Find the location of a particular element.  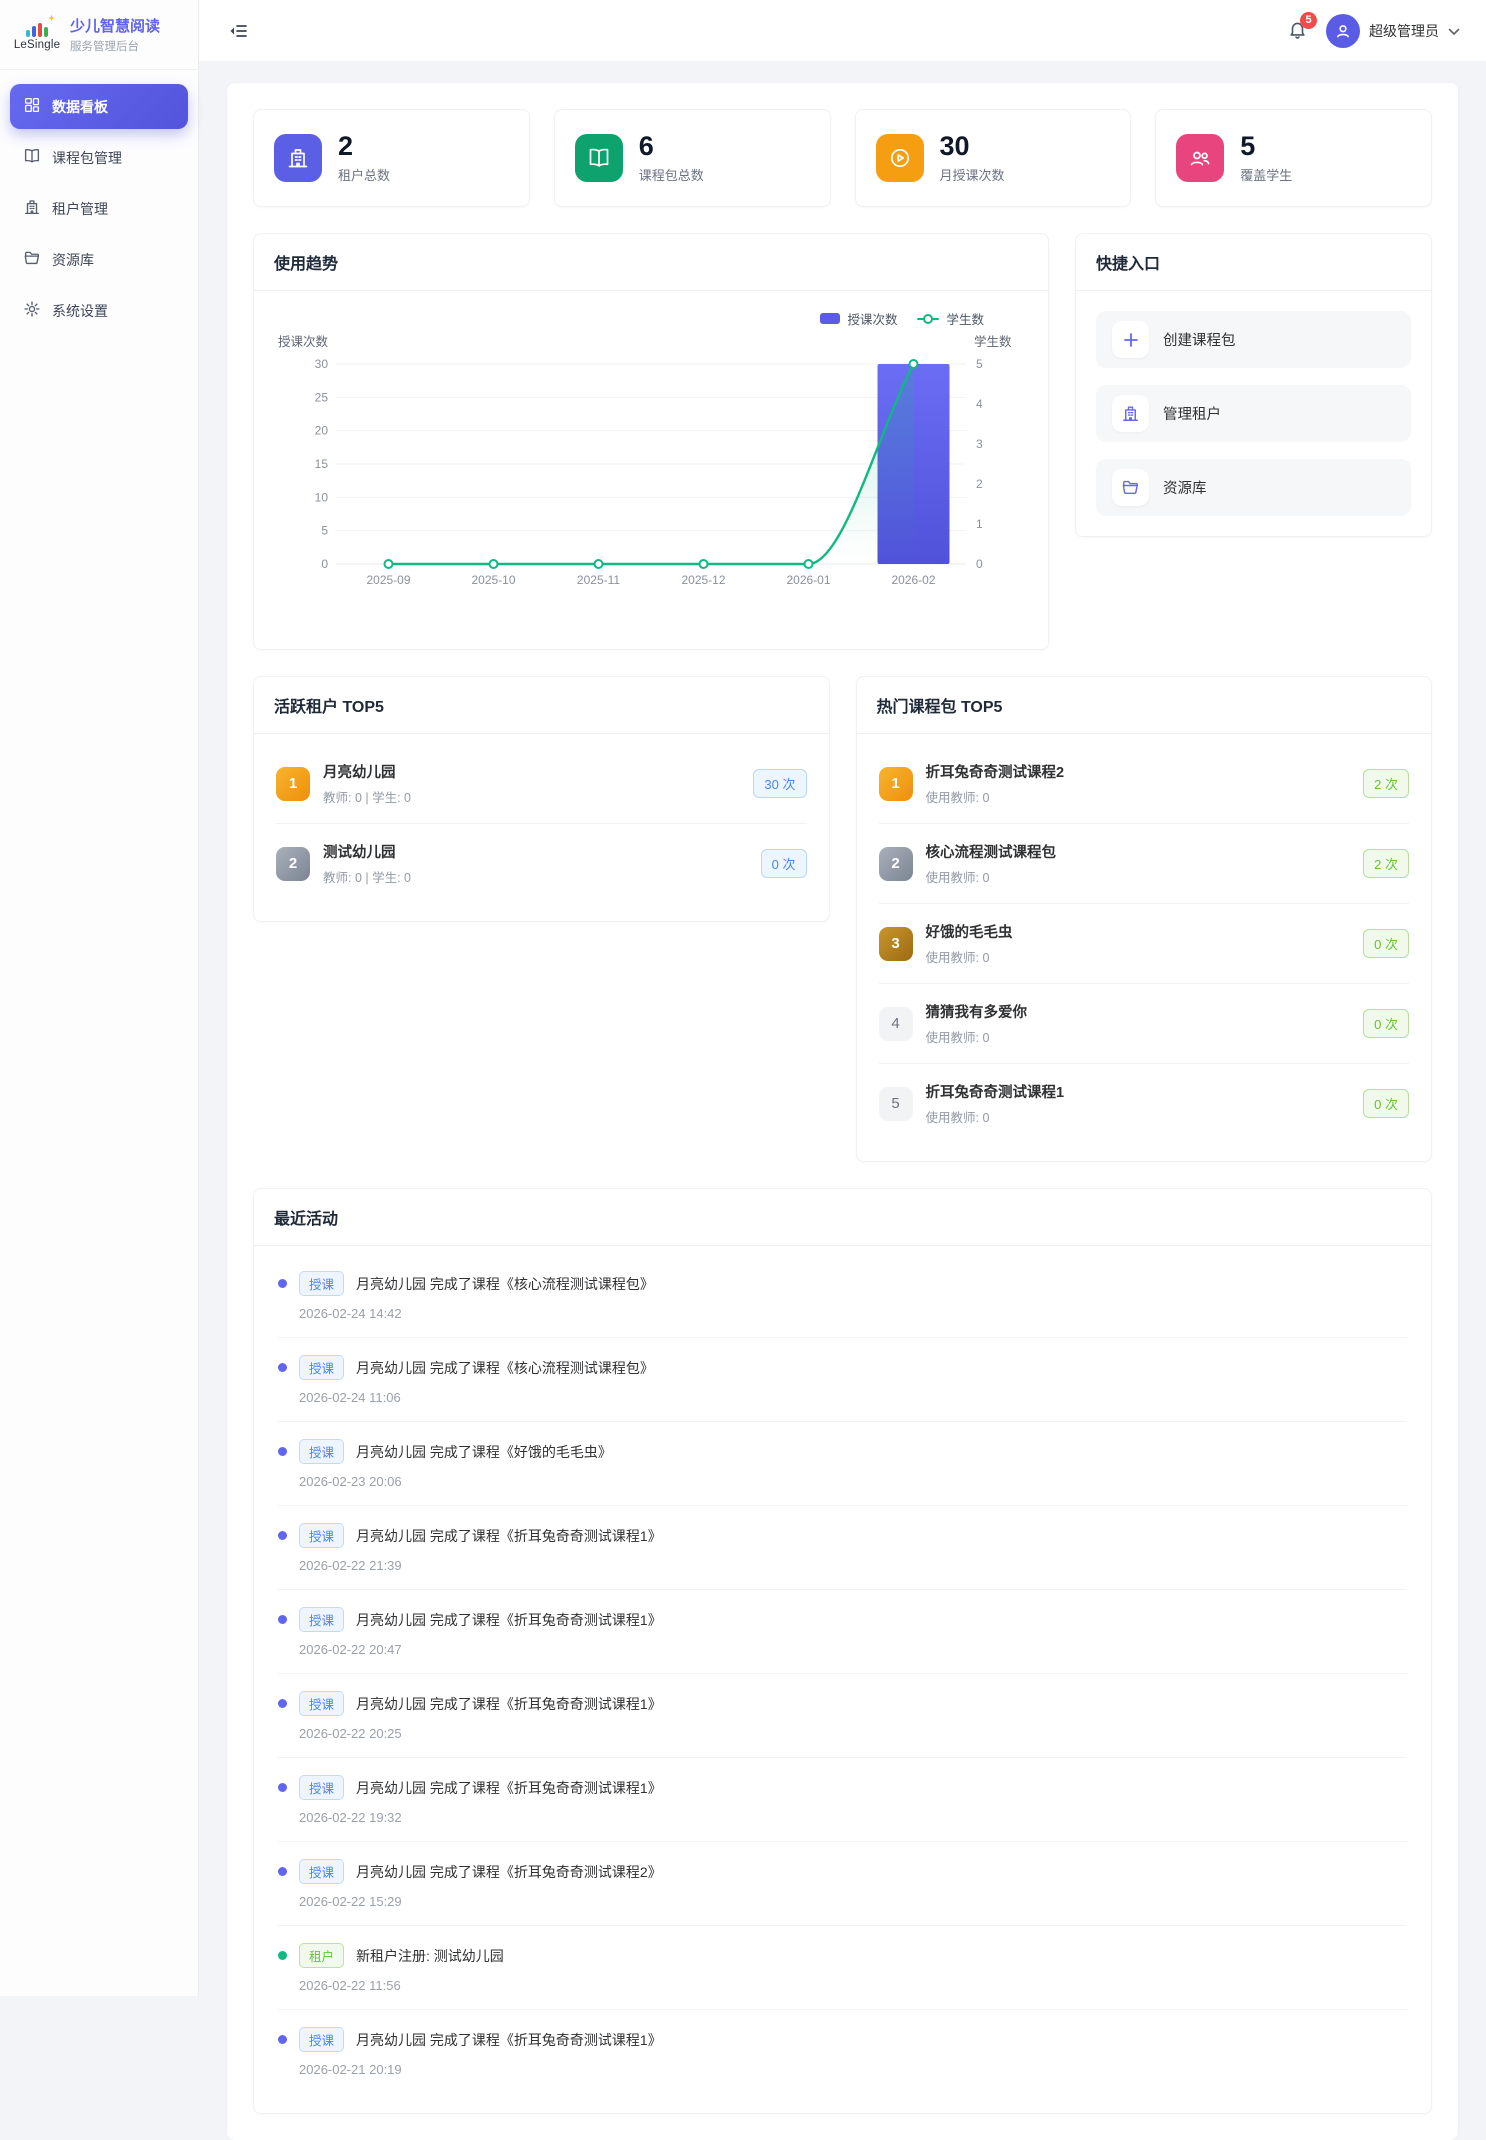

sidebar-item-settings: 系统设置 is located at coordinates (99, 310).